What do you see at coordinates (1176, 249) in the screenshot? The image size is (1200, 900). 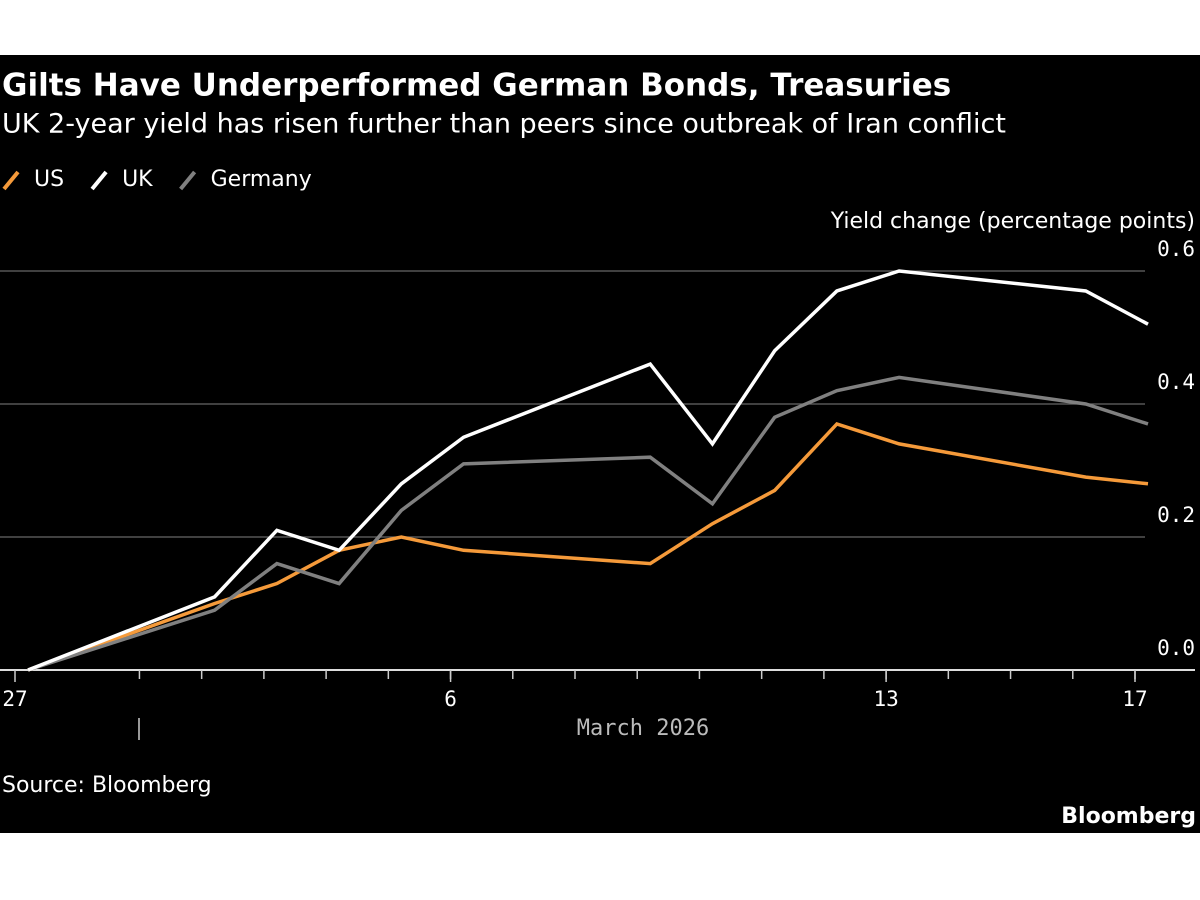 I see `y-tick-label: 0.6` at bounding box center [1176, 249].